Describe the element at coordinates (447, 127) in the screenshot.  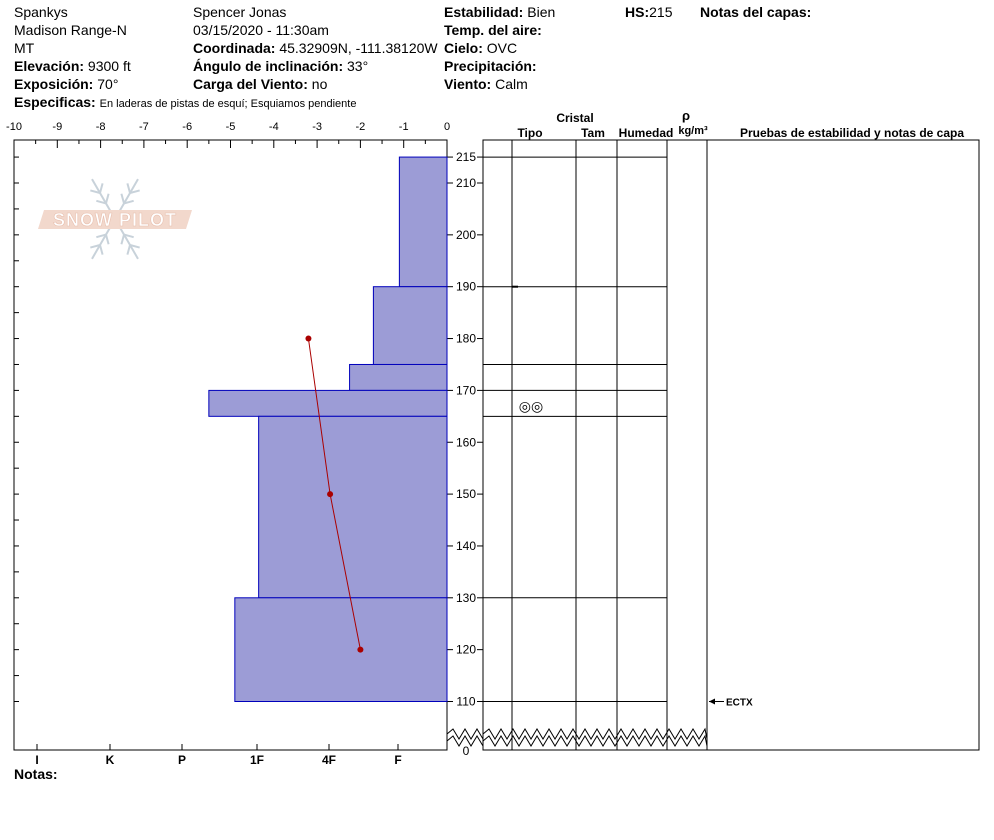
I see `temp-tick-label: 0` at that location.